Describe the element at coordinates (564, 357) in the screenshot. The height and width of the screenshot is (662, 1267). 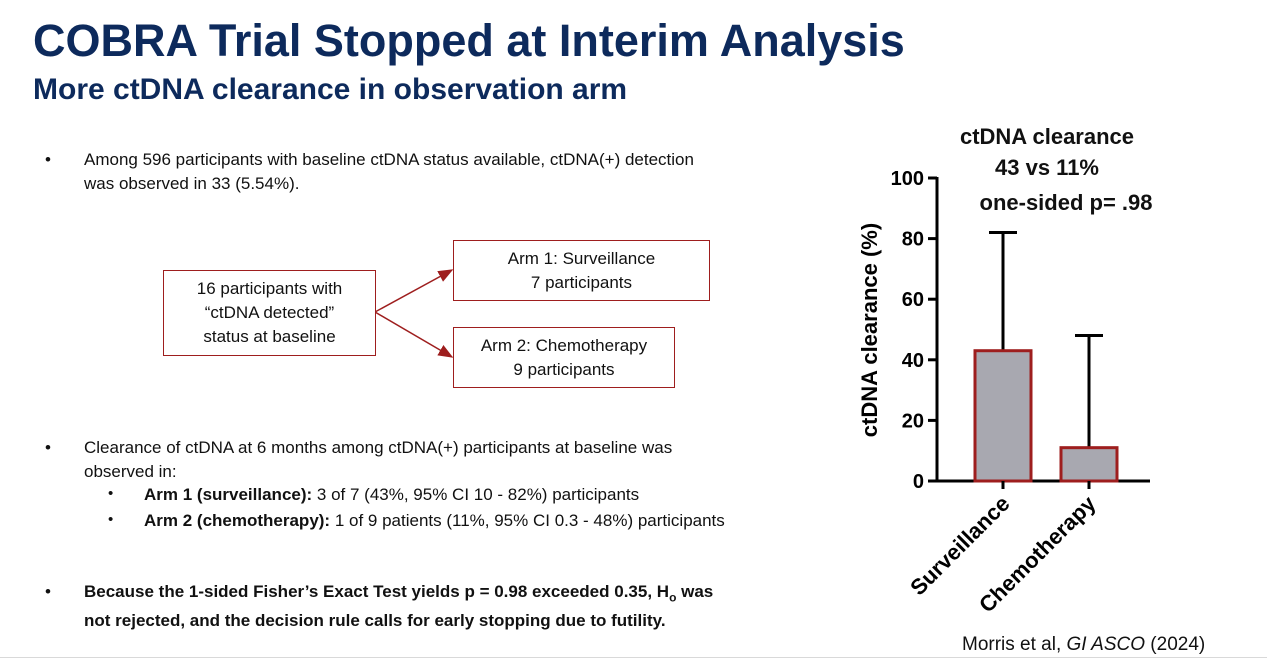
I see `flow-arm2-box: Arm 2: Chemotherapy 9 participants` at that location.